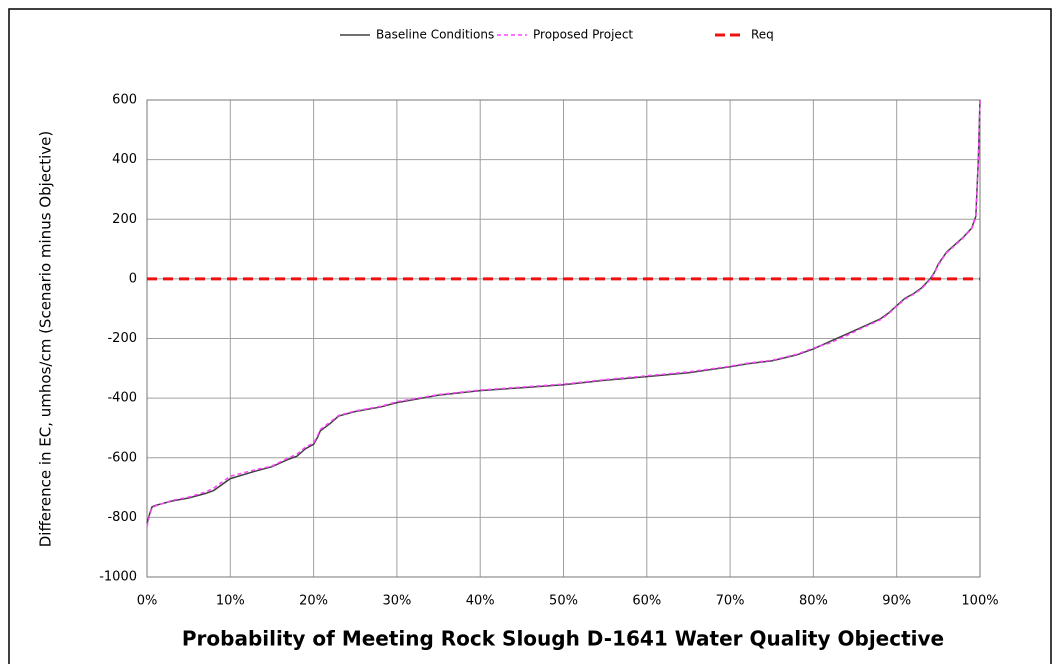 Image resolution: width=1060 pixels, height=664 pixels. I want to click on y-tick-label: -400, so click(122, 398).